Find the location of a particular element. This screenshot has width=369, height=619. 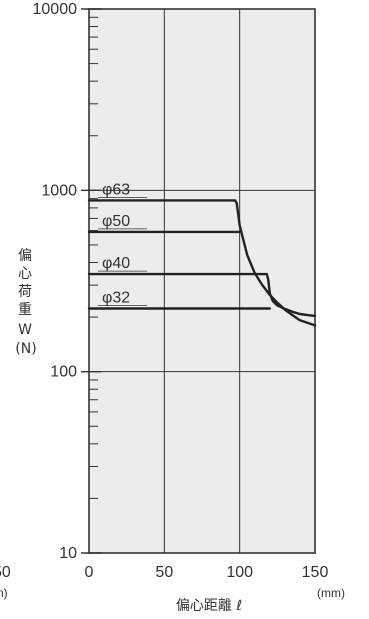

y-tick-label: 1000 is located at coordinates (59, 190).